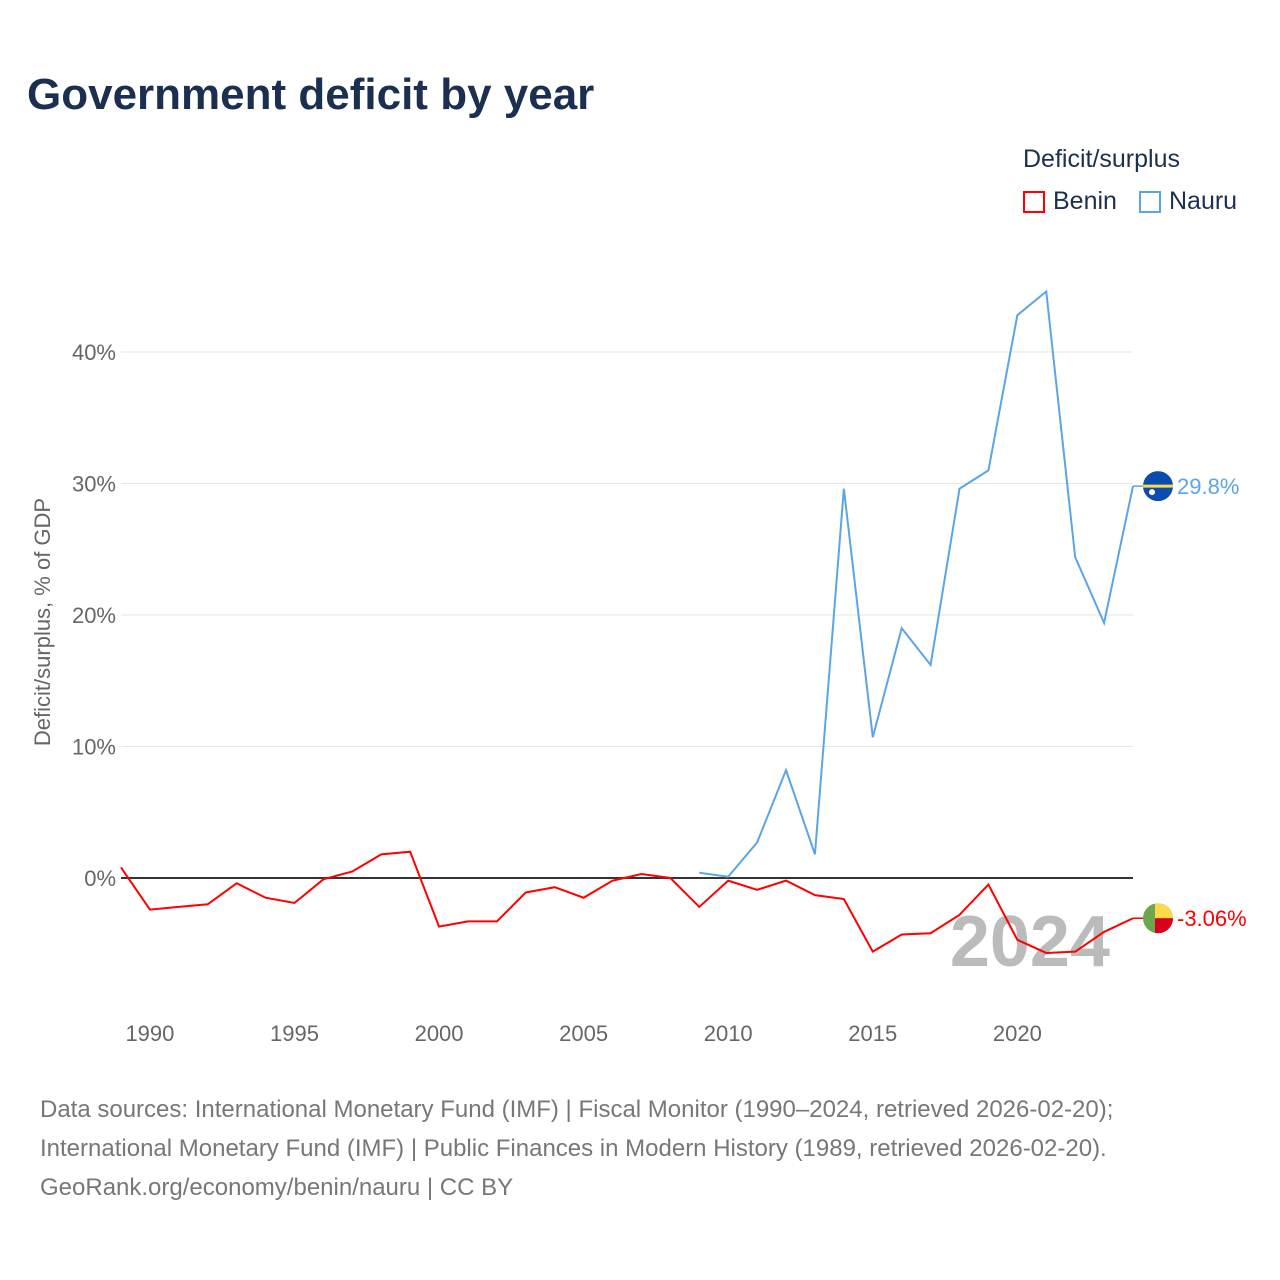  Describe the element at coordinates (94, 747) in the screenshot. I see `y-tick-label: 10%` at that location.